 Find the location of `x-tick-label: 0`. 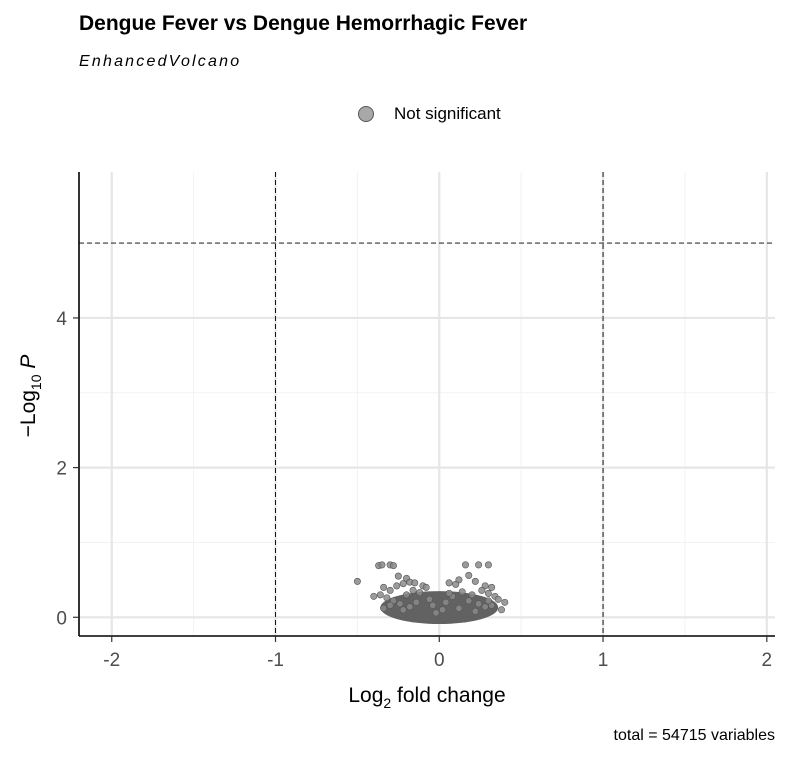

x-tick-label: 0 is located at coordinates (439, 660).